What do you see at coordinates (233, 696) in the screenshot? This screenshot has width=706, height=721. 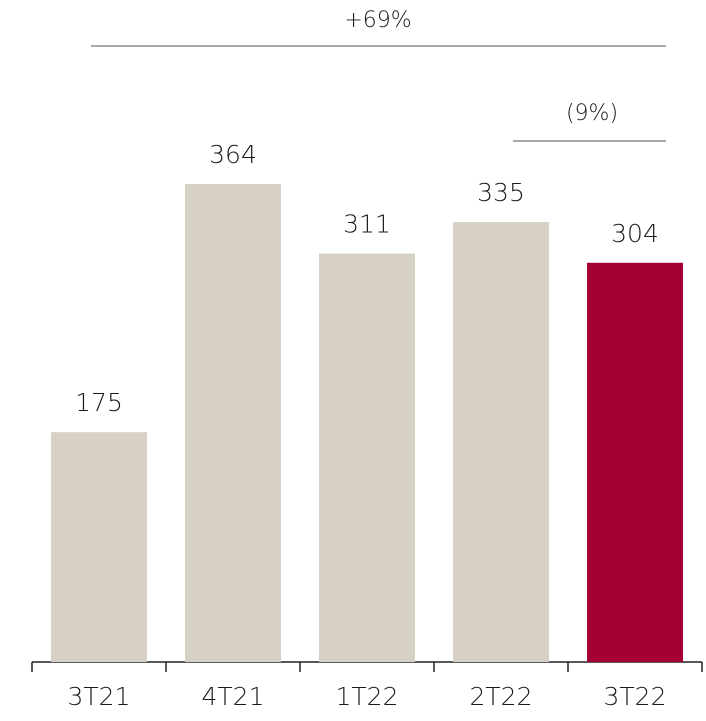 I see `x-tick-label: 4T21` at bounding box center [233, 696].